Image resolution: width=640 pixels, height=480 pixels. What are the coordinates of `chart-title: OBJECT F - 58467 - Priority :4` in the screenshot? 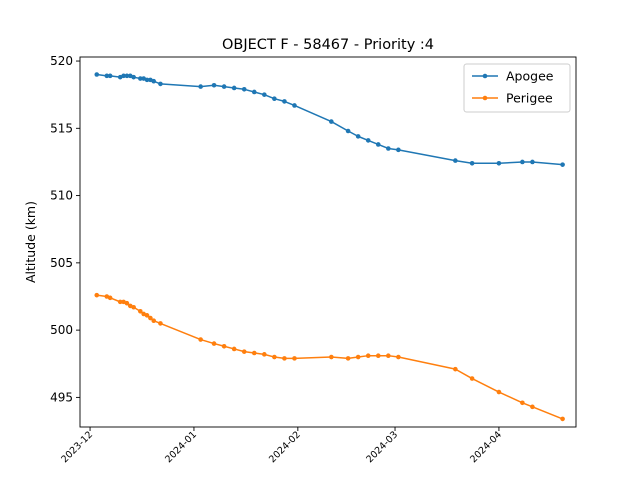 It's located at (328, 45).